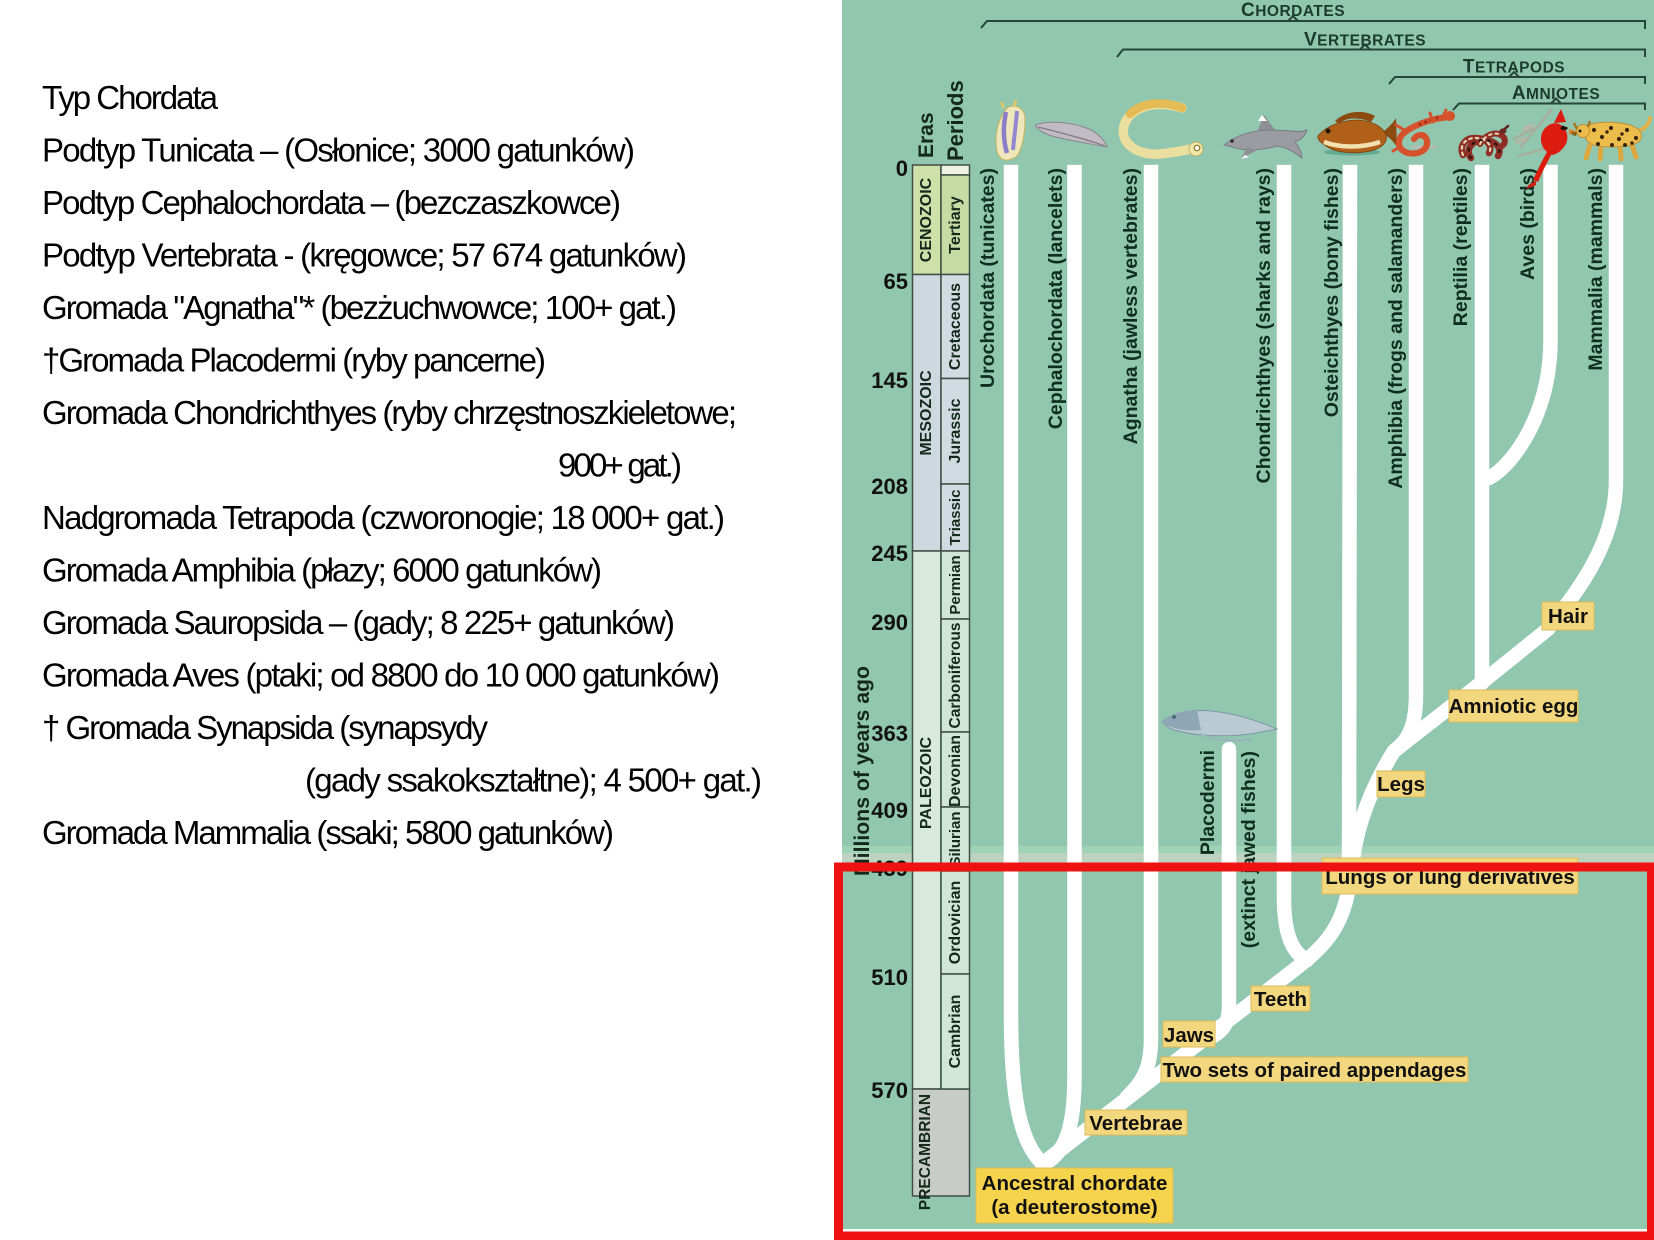 The height and width of the screenshot is (1240, 1654). Describe the element at coordinates (955, 518) in the screenshot. I see `svg-text: Triassic` at that location.